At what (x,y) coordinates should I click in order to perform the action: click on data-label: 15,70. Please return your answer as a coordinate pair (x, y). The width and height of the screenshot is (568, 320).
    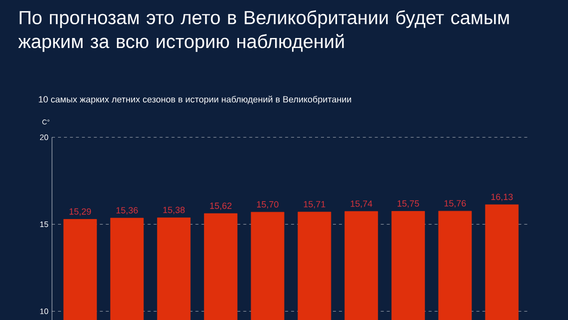
    Looking at the image, I should click on (267, 204).